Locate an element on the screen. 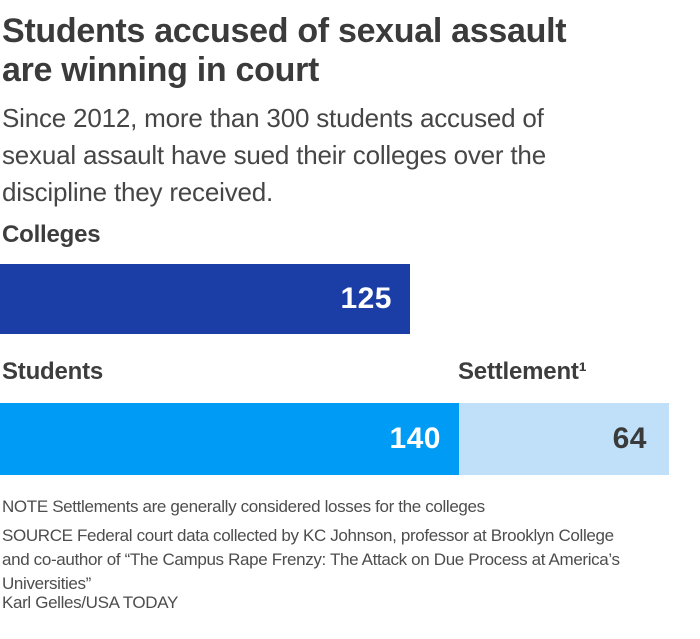  bar-students: 140 64 is located at coordinates (350, 439).